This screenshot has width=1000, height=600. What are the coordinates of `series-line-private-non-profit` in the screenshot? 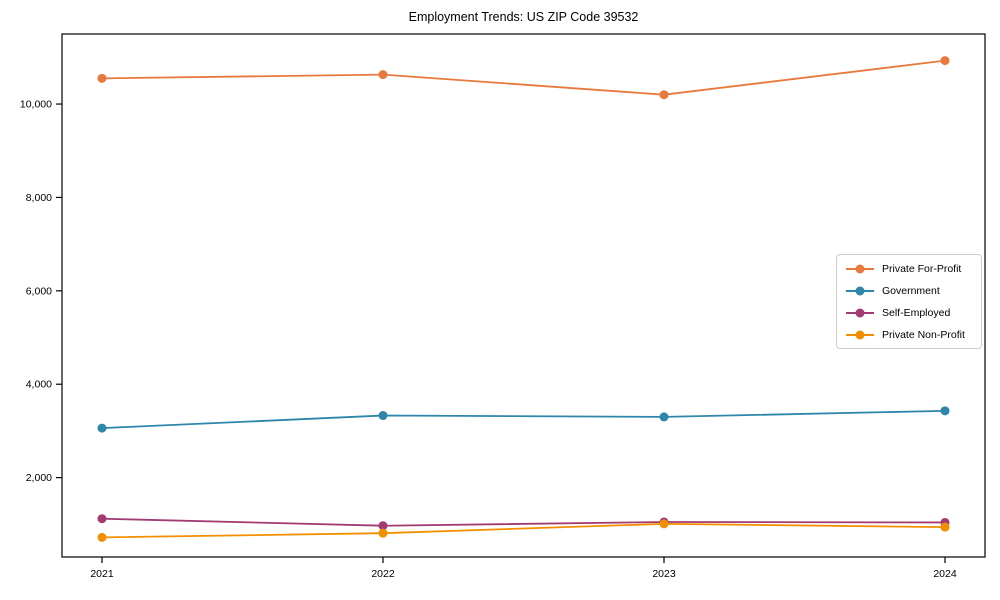 It's located at (523, 530).